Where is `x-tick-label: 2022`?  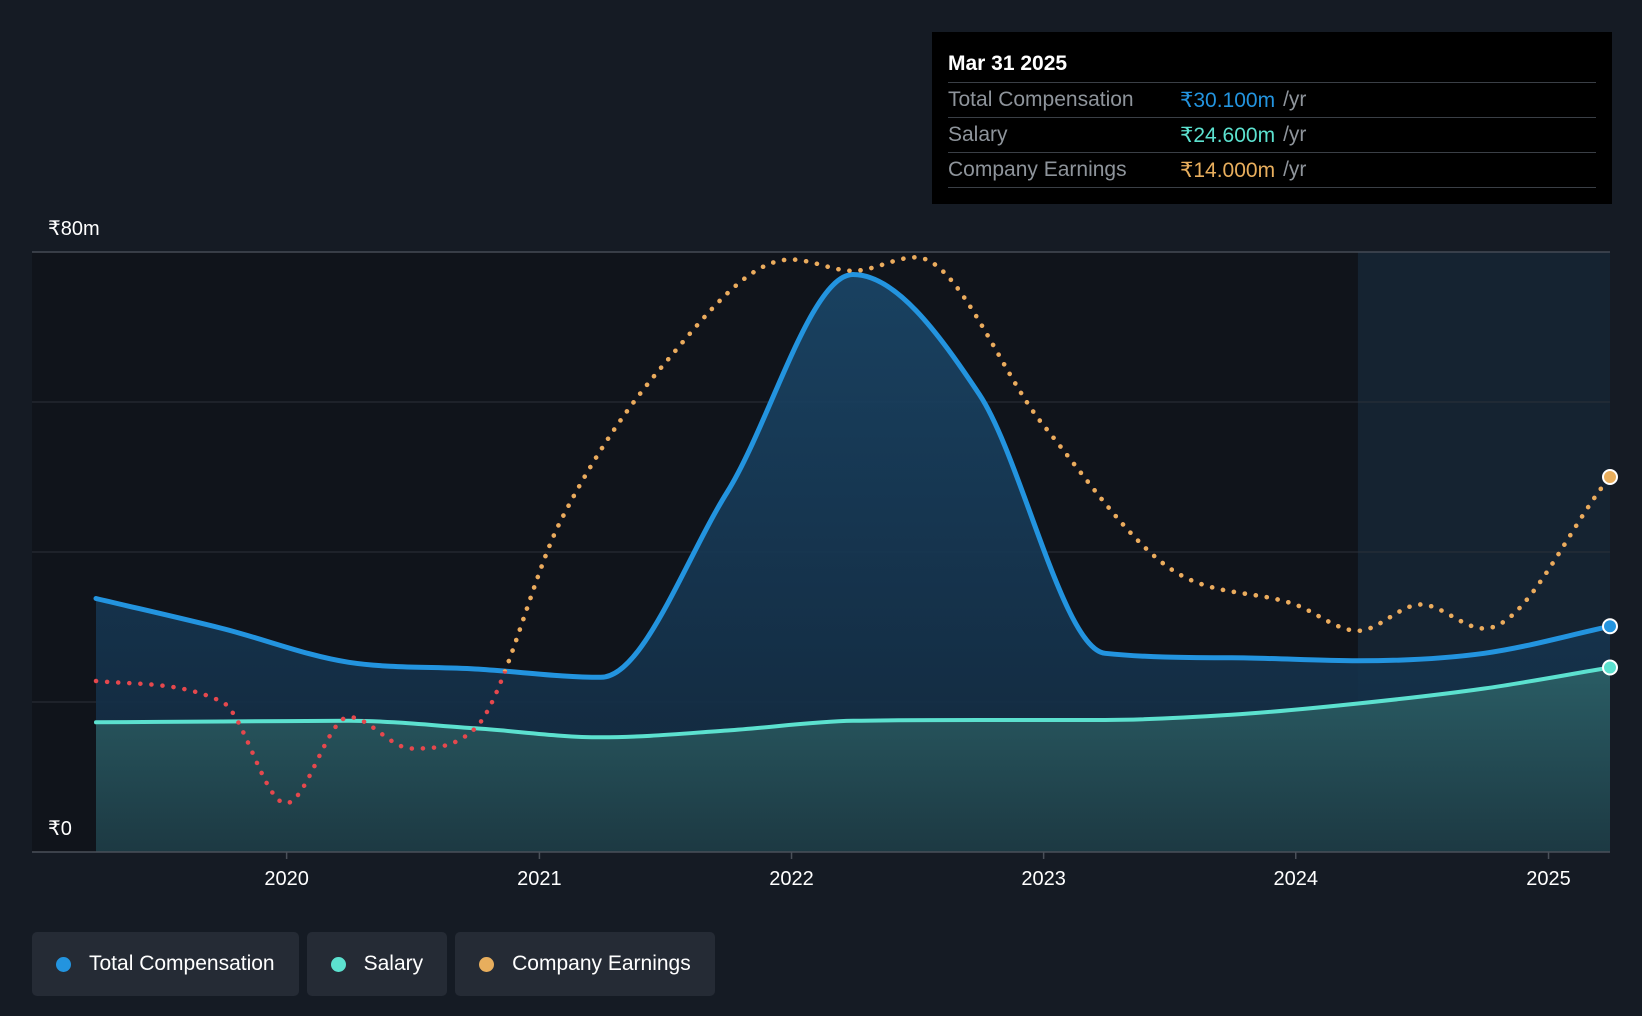 x-tick-label: 2022 is located at coordinates (791, 879).